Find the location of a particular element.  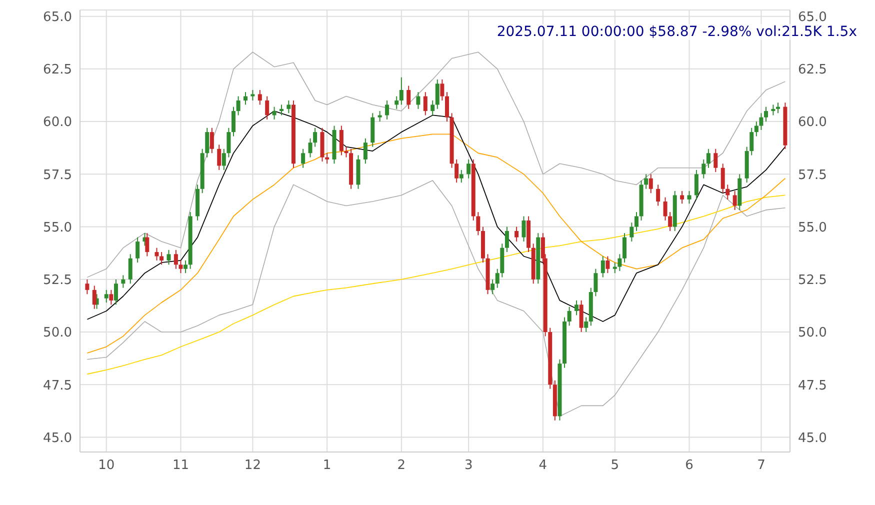

y-tick-label: 45.0 is located at coordinates (57, 438).